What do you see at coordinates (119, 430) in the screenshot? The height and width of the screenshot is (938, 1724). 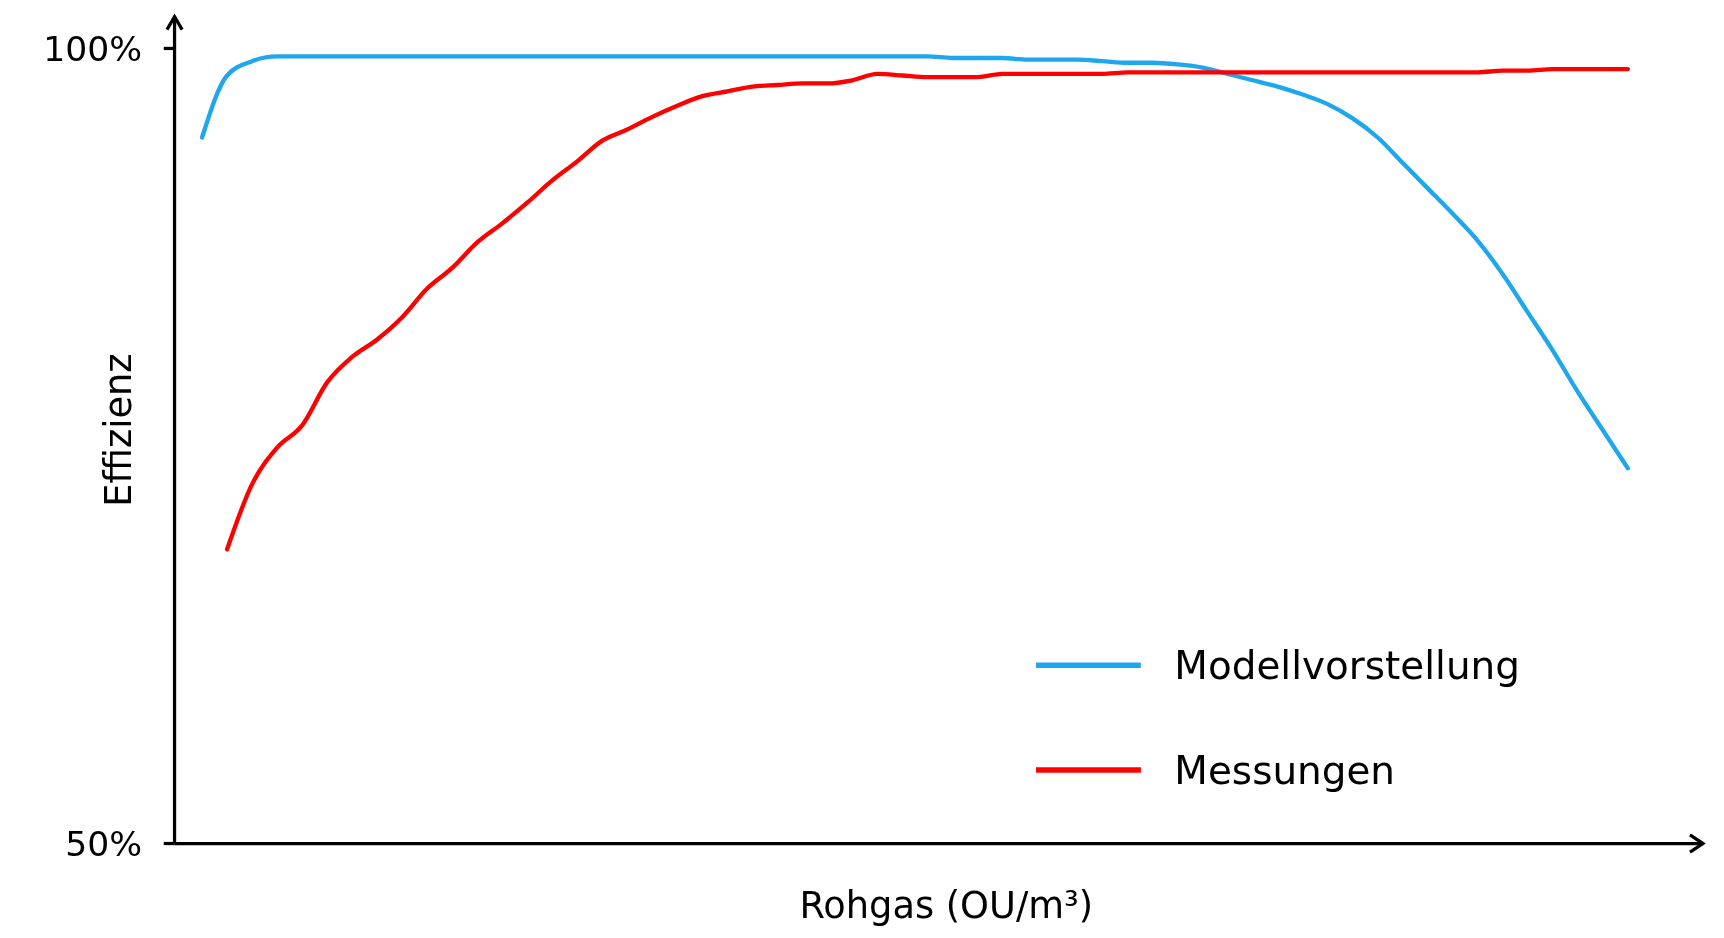 I see `y-axis-title: Effizienz` at bounding box center [119, 430].